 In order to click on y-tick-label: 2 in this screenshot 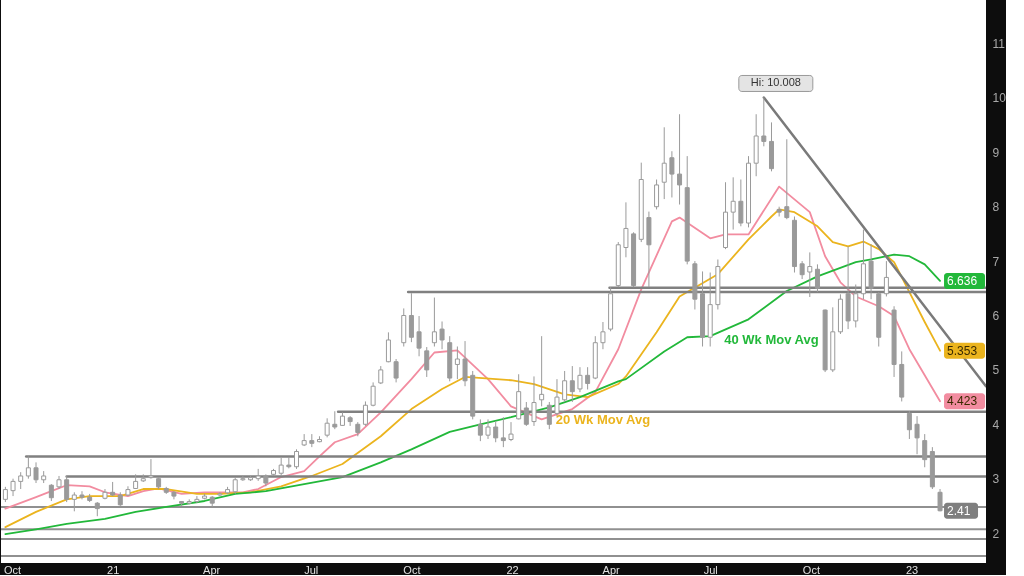, I will do `click(996, 533)`.